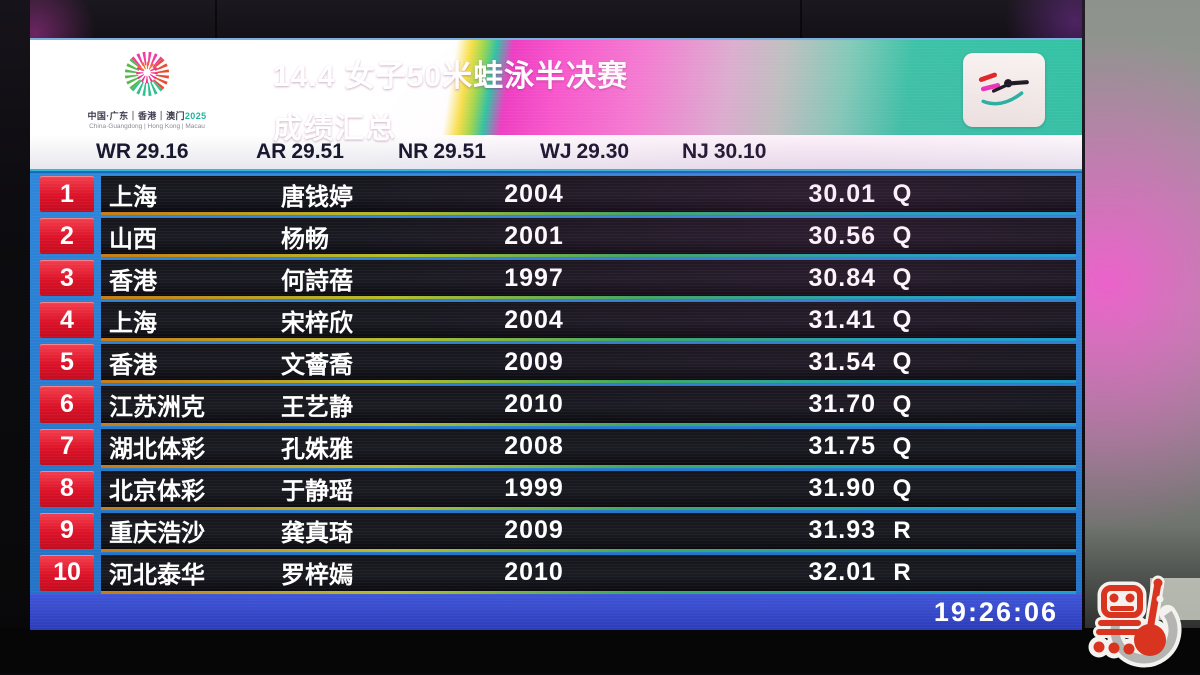 This screenshot has height=675, width=1200. I want to click on time-cell: 31.90, so click(842, 488).